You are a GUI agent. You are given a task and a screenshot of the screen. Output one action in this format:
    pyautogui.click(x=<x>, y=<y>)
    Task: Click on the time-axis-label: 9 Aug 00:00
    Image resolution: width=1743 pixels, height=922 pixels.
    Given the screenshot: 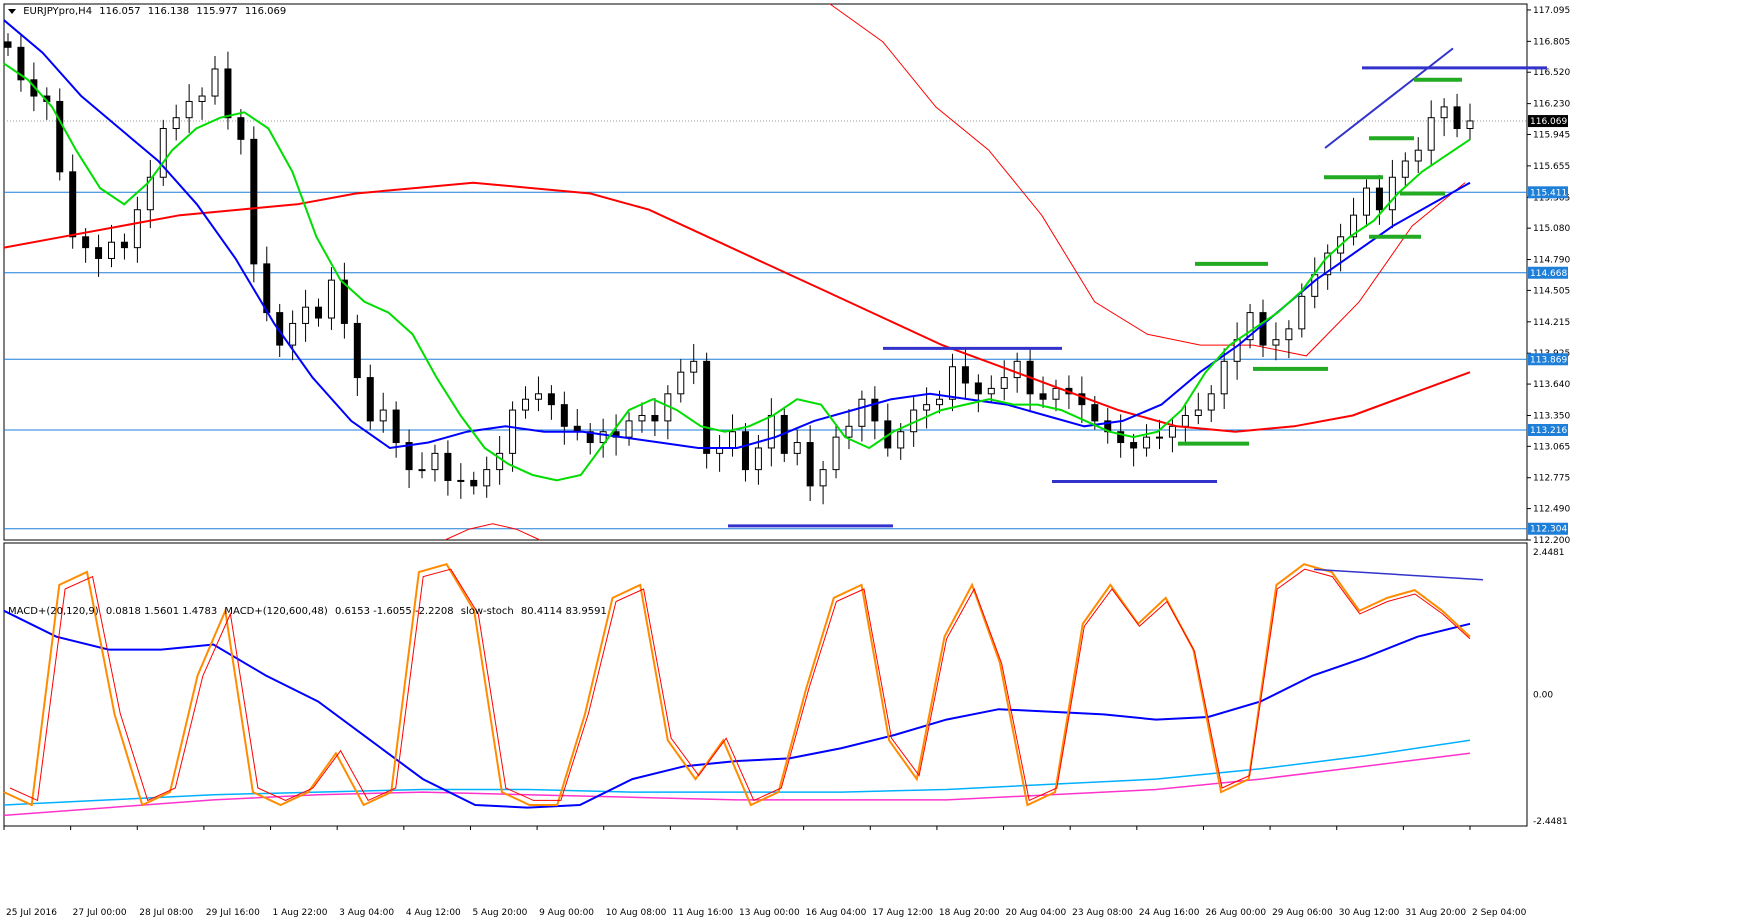 What is the action you would take?
    pyautogui.click(x=566, y=913)
    